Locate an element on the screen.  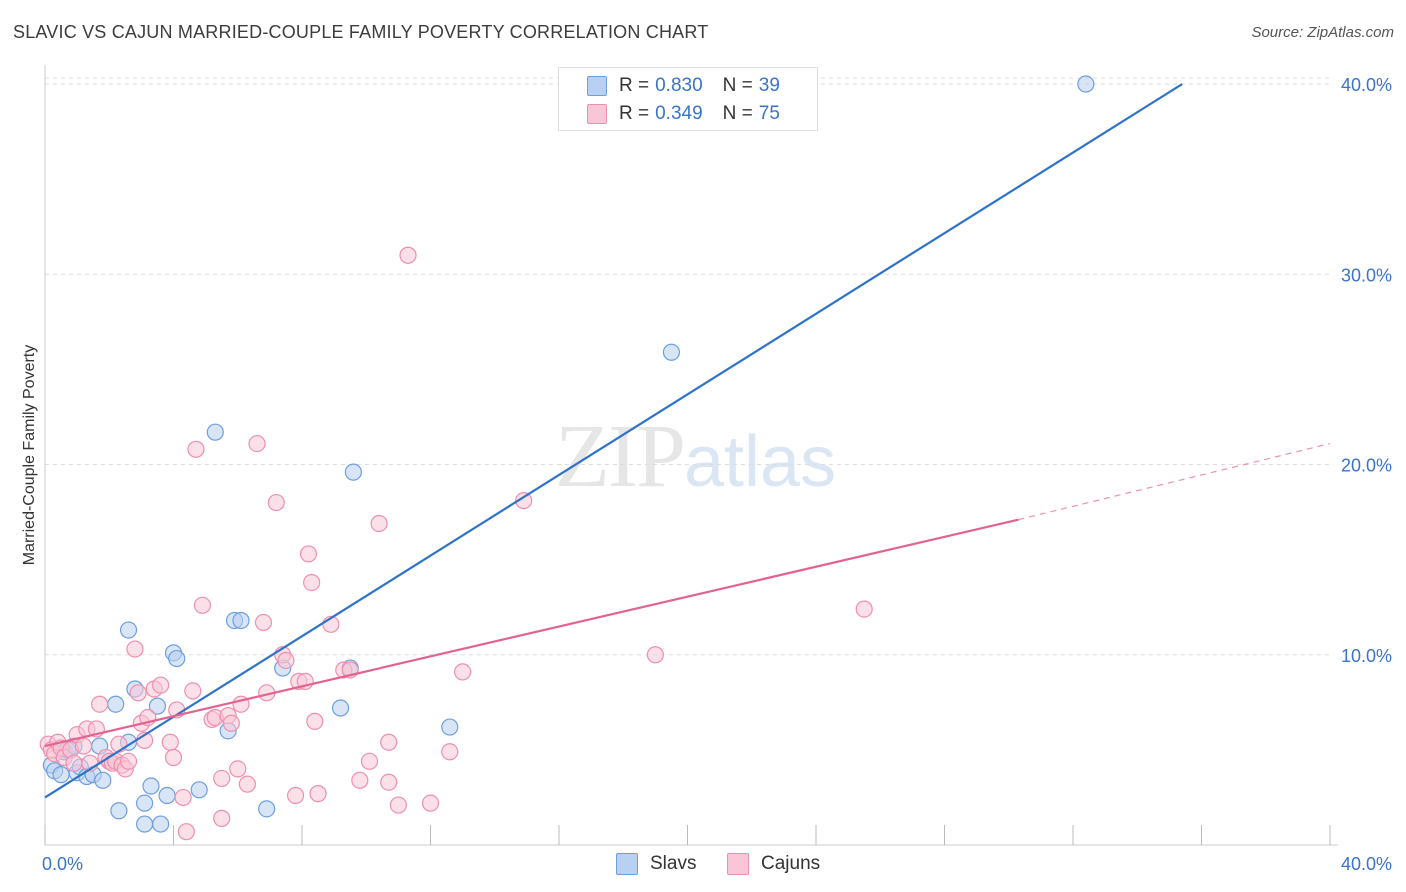
x-tick-label: 0.0% is located at coordinates (62, 864).